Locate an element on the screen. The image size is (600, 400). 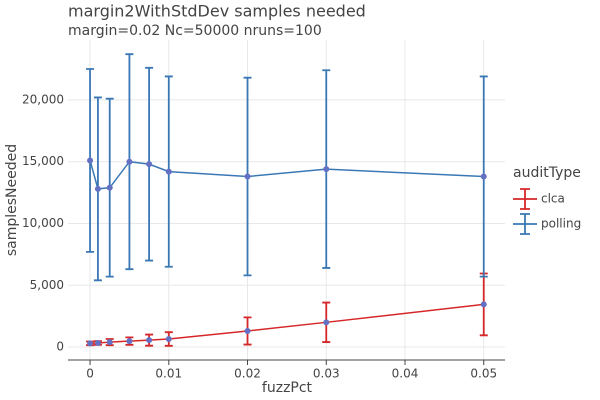
y-tick-label: 5,000 is located at coordinates (47, 285).